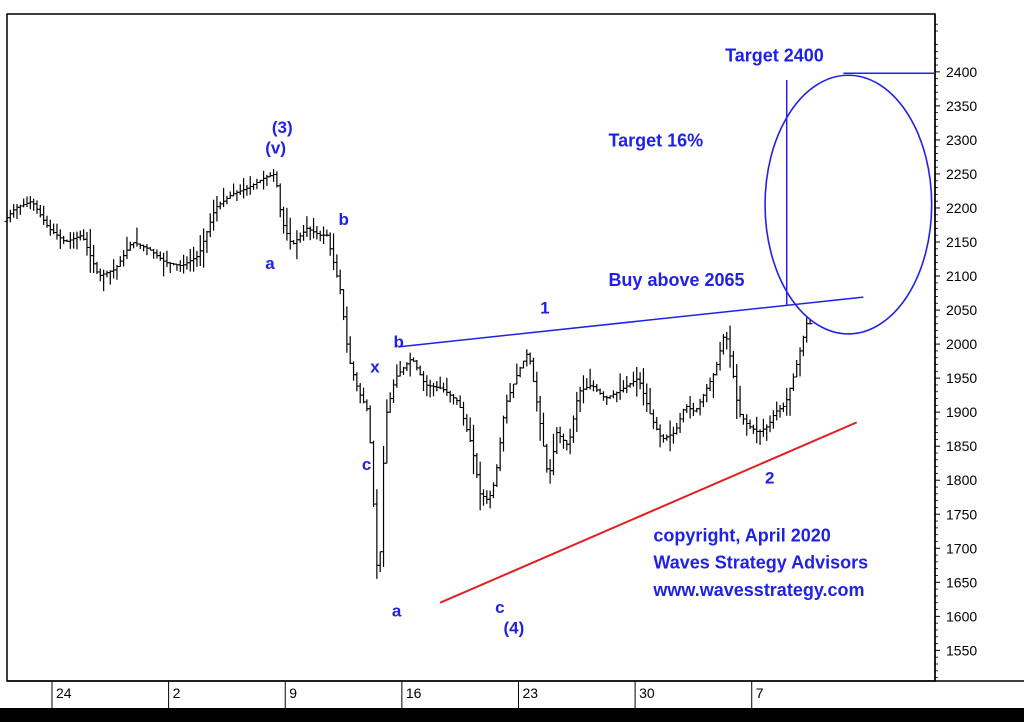 Image resolution: width=1024 pixels, height=722 pixels. Describe the element at coordinates (961, 446) in the screenshot. I see `y-tick-label: 1850` at that location.